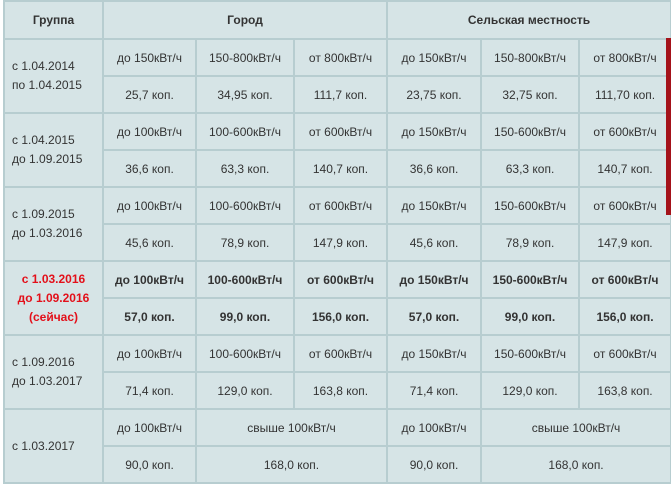  I want to click on city-price: 78,9 коп., so click(245, 242).